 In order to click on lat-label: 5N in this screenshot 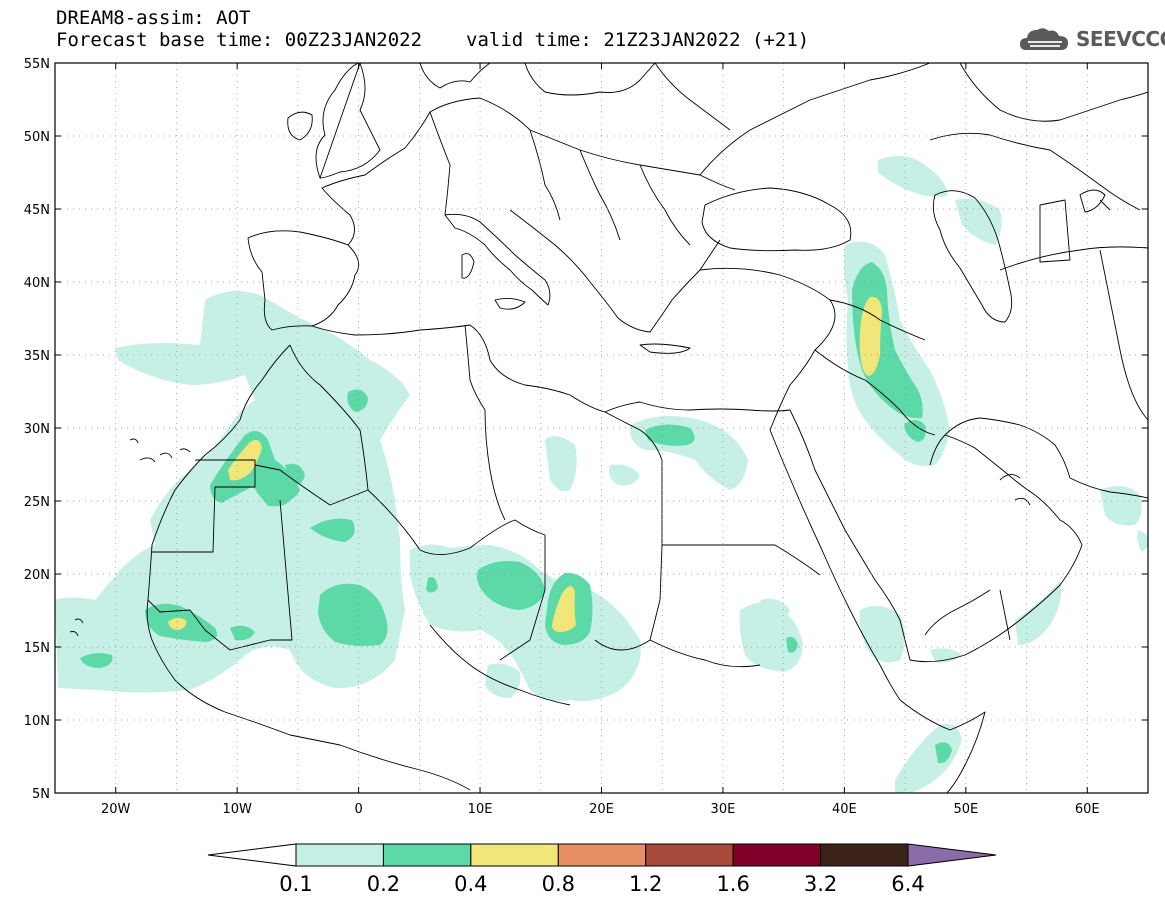, I will do `click(41, 794)`.